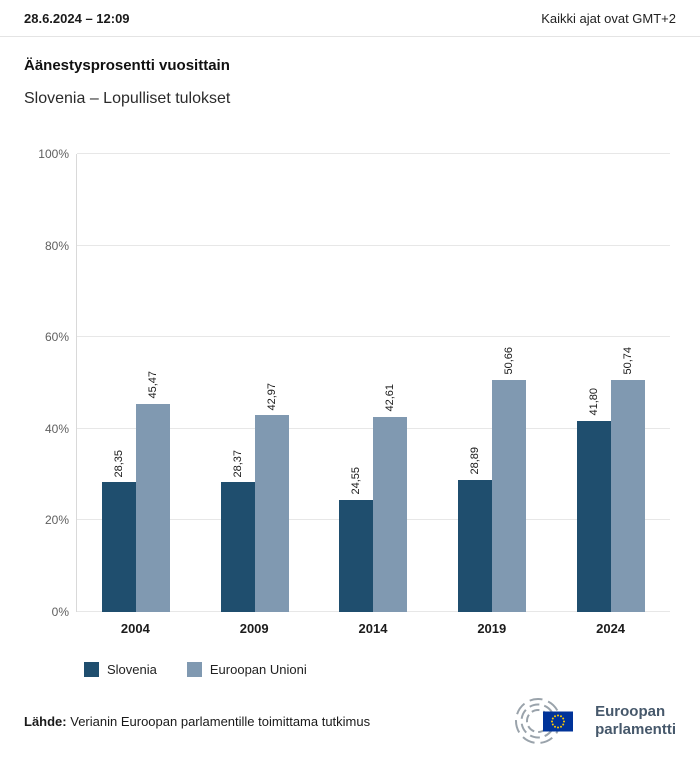 This screenshot has height=760, width=700. I want to click on logo-text-line1: Euroopan, so click(630, 712).